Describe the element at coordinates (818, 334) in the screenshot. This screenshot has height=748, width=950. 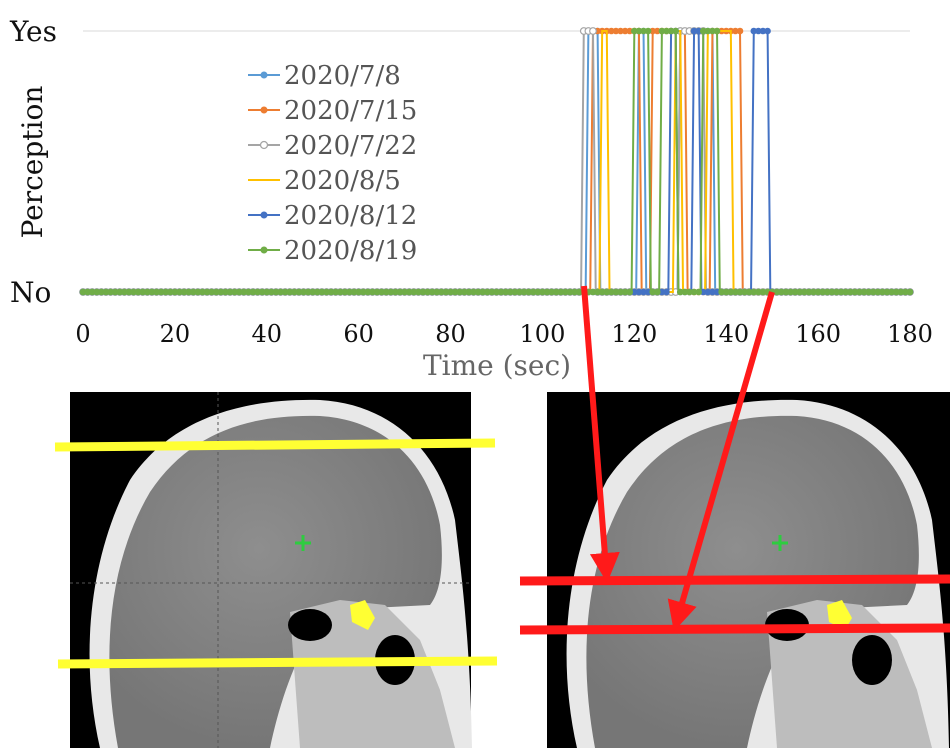
I see `x-tick-label: 160` at that location.